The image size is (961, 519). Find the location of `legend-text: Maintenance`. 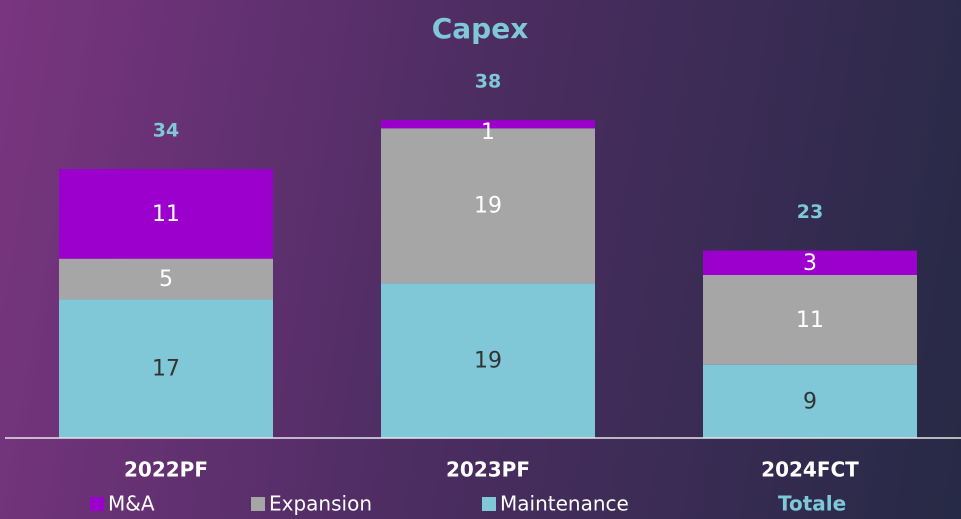

legend-text: Maintenance is located at coordinates (564, 504).